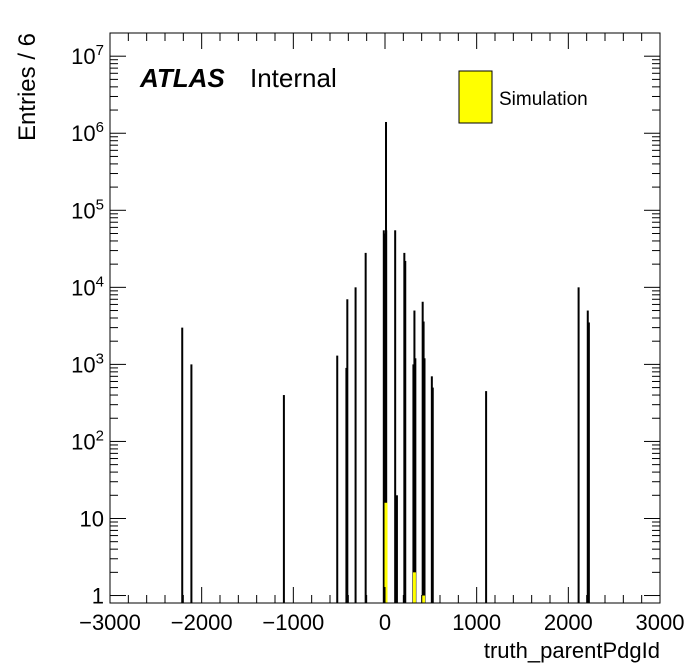 This screenshot has height=672, width=696. Describe the element at coordinates (475, 97) in the screenshot. I see `legend-swatch-simulation` at that location.